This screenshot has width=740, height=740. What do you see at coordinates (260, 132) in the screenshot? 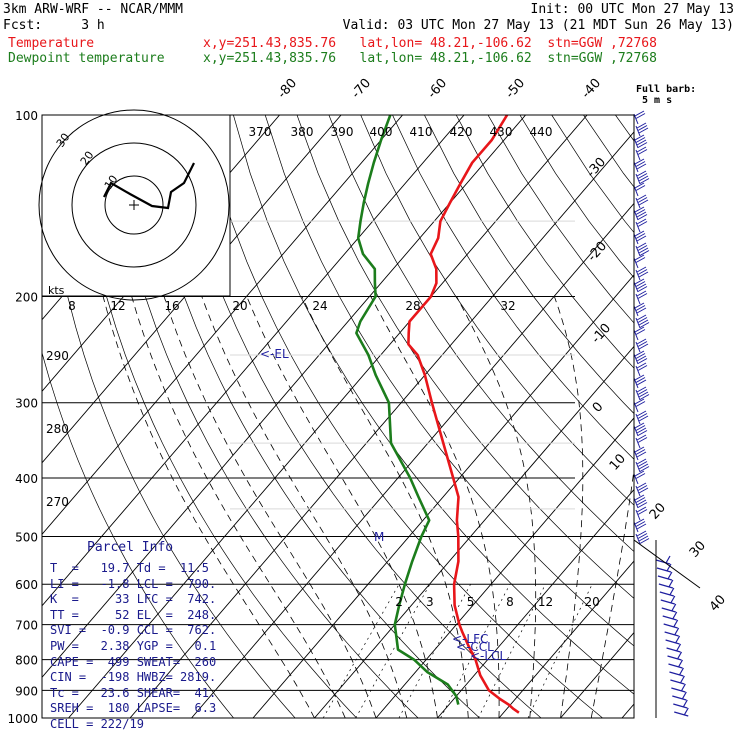
I see `theta-label: 370` at bounding box center [260, 132].